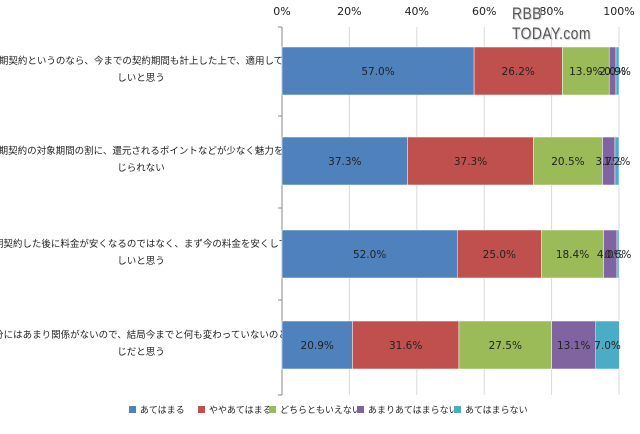 The height and width of the screenshot is (434, 640). Describe the element at coordinates (148, 343) in the screenshot. I see `category-label: 自分にはあまり関係がないので、結局今までと何も変わっていないのと同じだと思う` at that location.